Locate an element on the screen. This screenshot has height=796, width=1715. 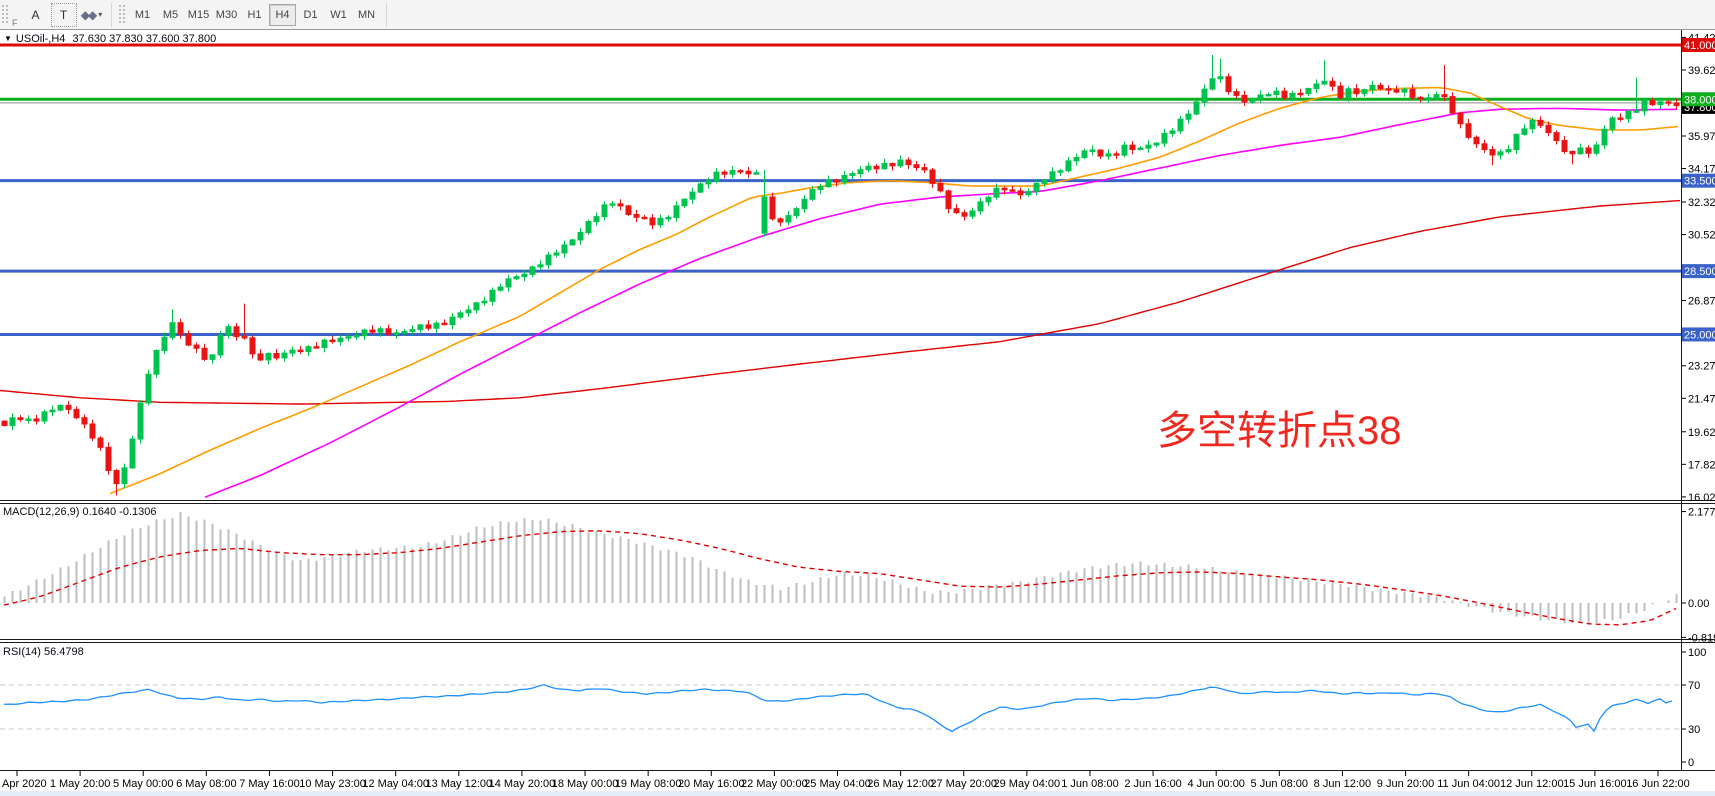
time-axis-label: 12 Jun 12:00 is located at coordinates (1532, 784).